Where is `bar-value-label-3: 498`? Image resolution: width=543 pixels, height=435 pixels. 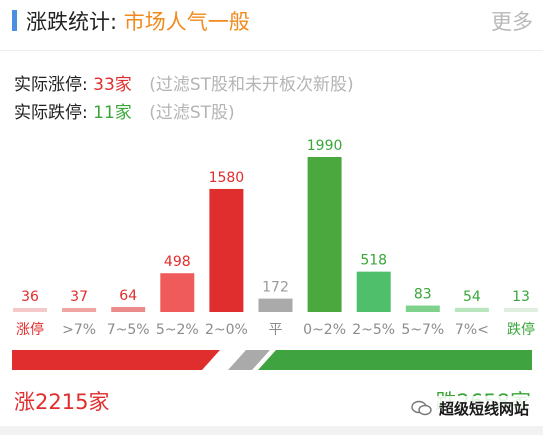 bar-value-label-3: 498 is located at coordinates (177, 262).